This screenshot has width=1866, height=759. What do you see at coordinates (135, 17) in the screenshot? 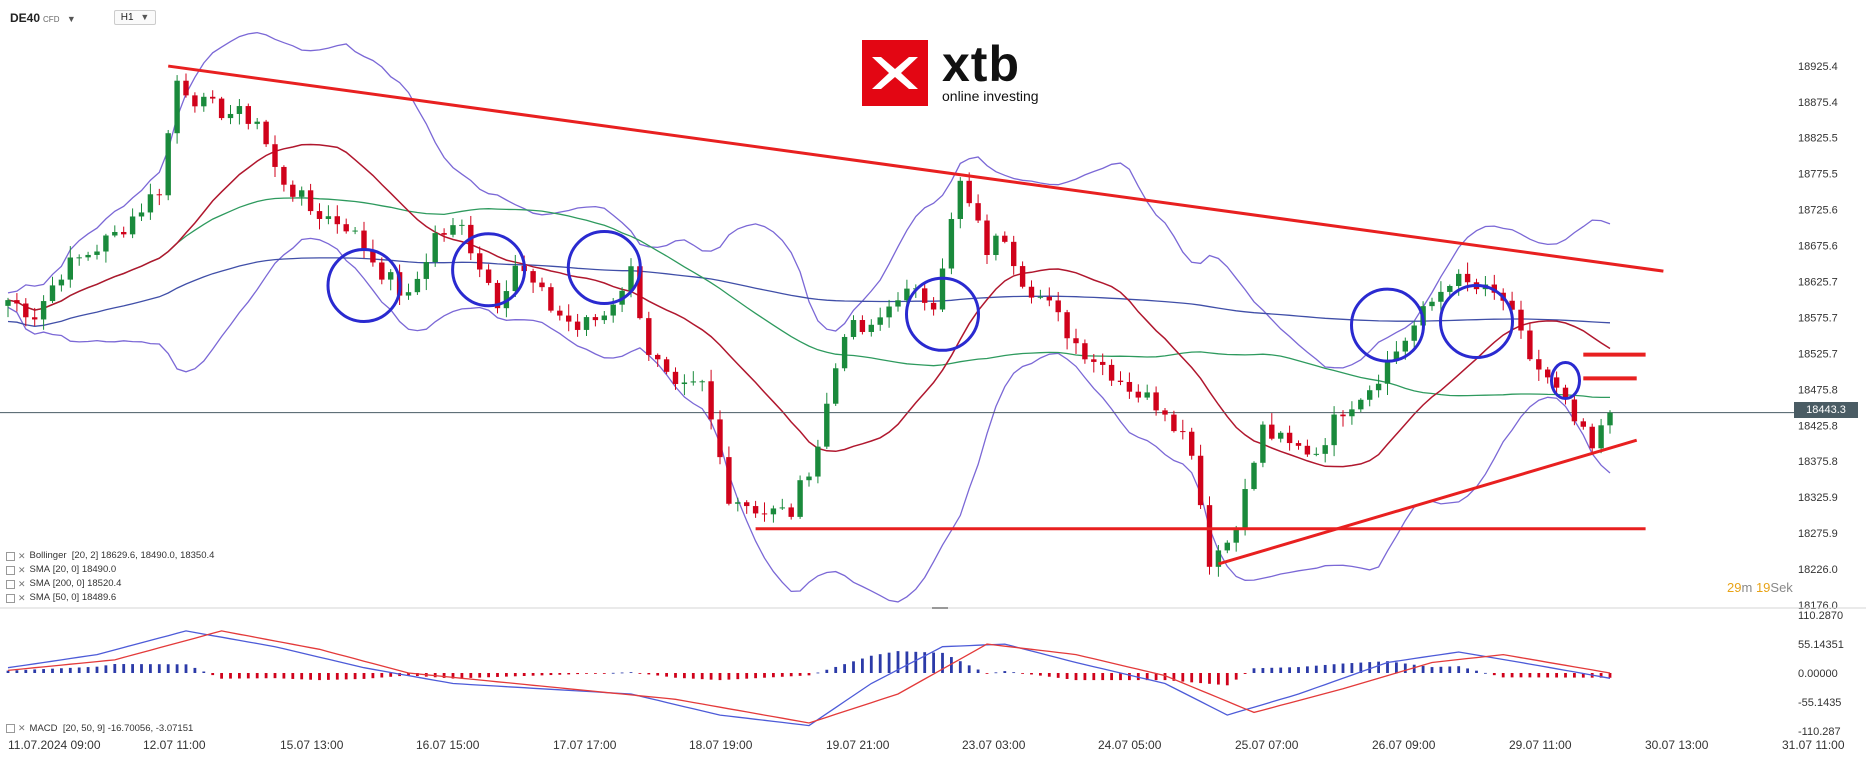
I see `timeframe-selector: H1 ▼` at bounding box center [135, 17].